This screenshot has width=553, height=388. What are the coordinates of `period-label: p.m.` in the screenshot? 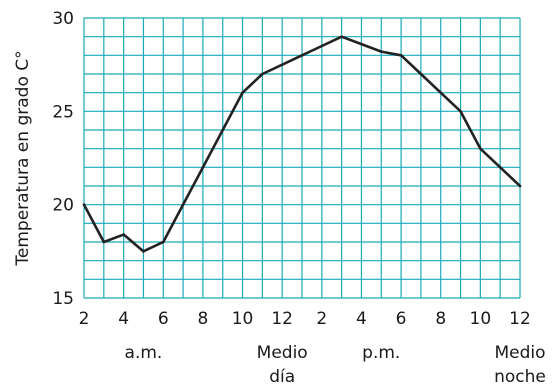 It's located at (381, 353).